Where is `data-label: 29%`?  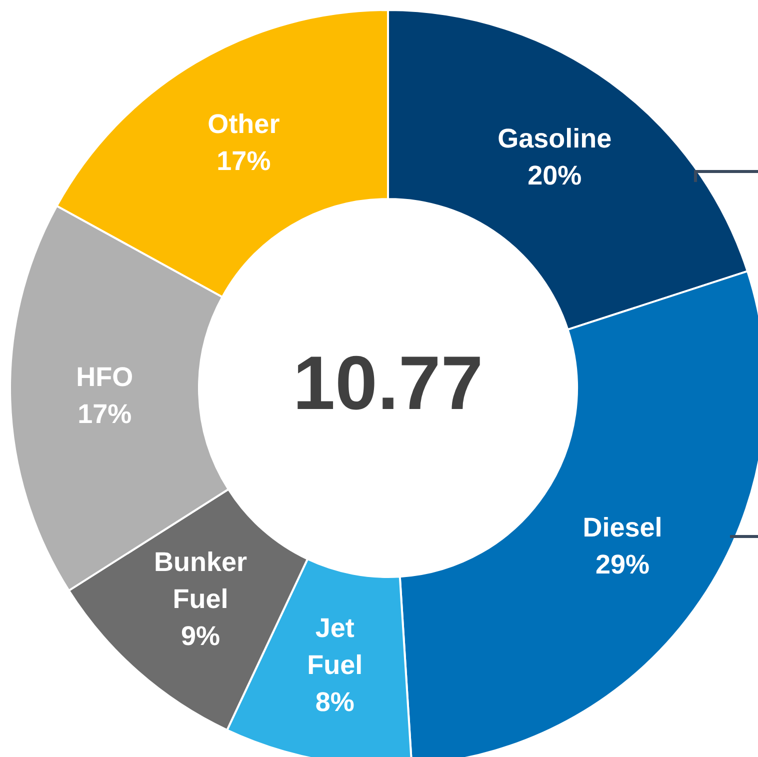
data-label: 29% is located at coordinates (622, 564).